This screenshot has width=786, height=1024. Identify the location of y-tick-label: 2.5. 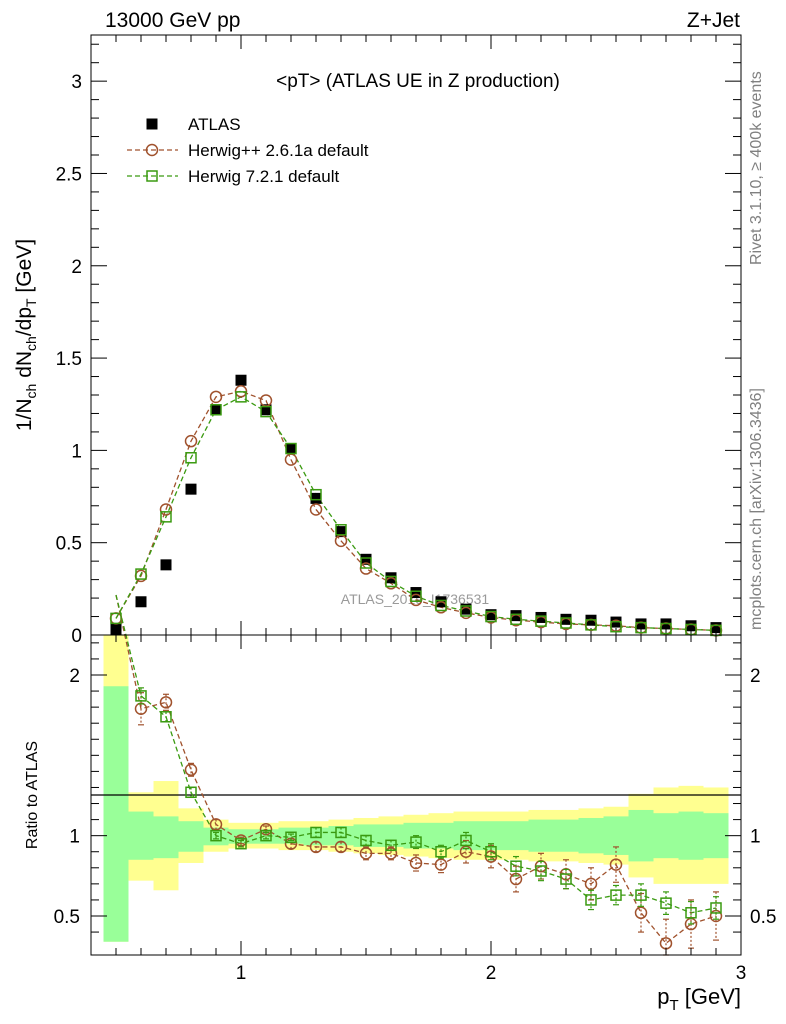
(69, 174).